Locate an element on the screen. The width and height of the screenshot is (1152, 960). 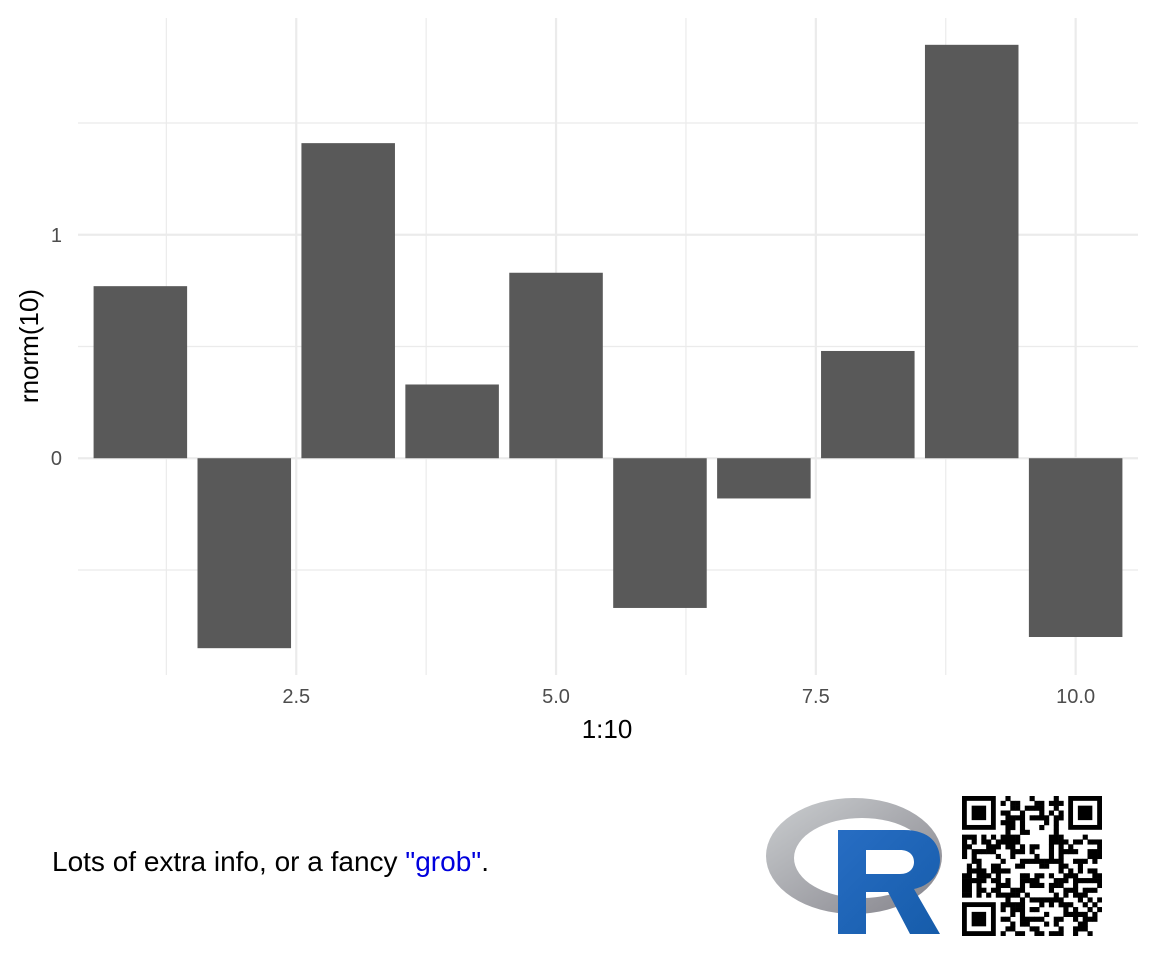
x-axis-title: 1:10 is located at coordinates (607, 729).